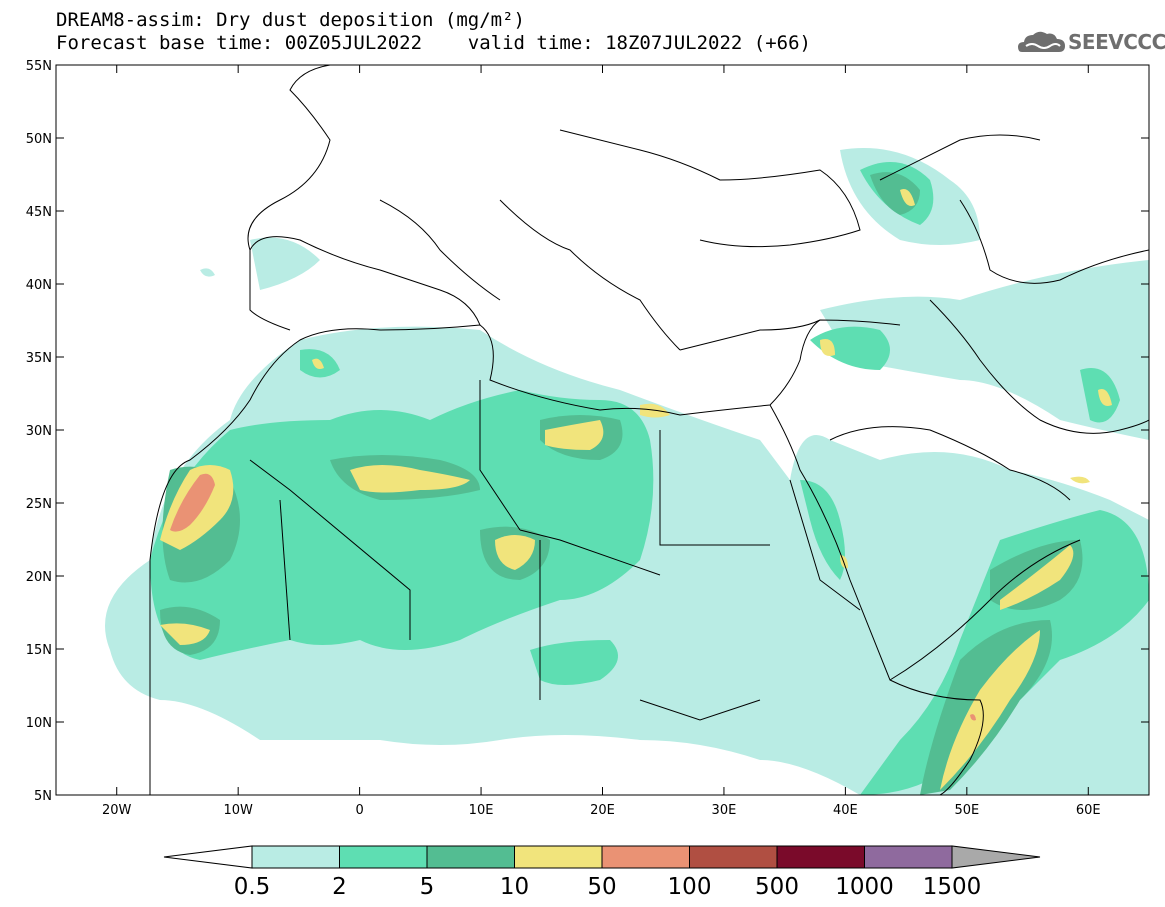  Describe the element at coordinates (427, 887) in the screenshot. I see `colorbar-label: 5` at that location.